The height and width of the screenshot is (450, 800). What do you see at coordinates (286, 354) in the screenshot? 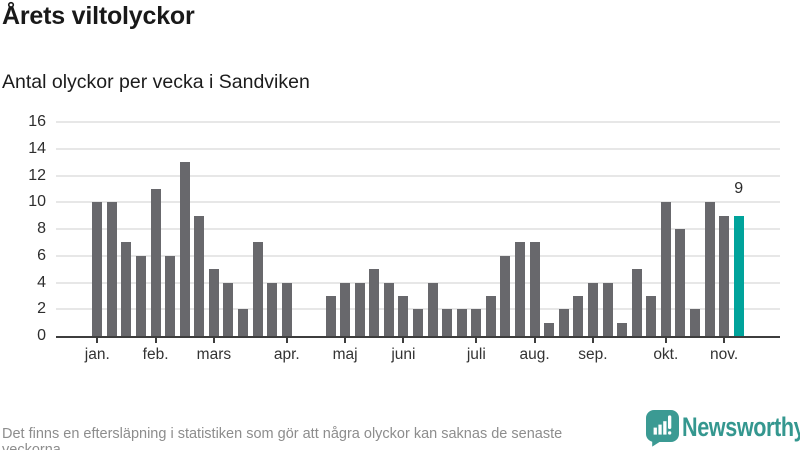
I see `x-tick-label-apr: apr.` at bounding box center [286, 354].